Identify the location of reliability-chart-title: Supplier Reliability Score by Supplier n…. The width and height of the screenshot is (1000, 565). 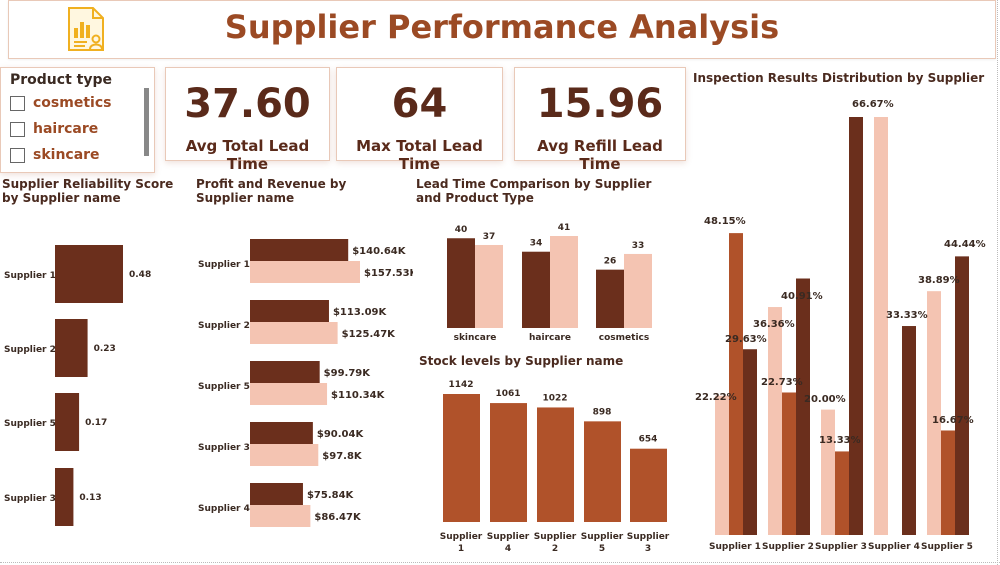
(88, 191).